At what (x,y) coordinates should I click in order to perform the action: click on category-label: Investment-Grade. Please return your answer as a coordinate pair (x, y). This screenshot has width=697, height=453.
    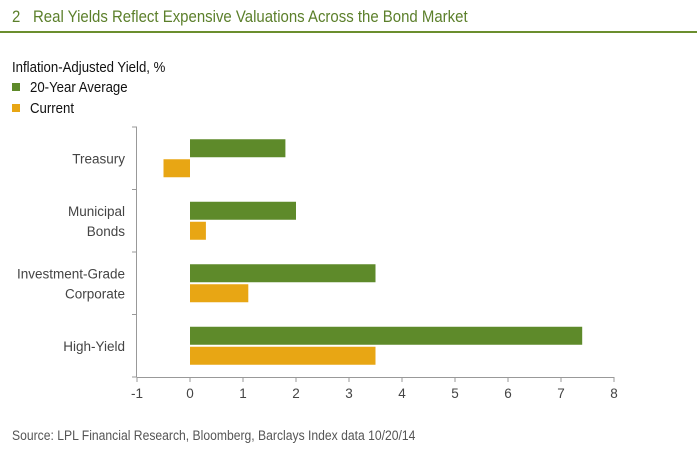
    Looking at the image, I should click on (71, 273).